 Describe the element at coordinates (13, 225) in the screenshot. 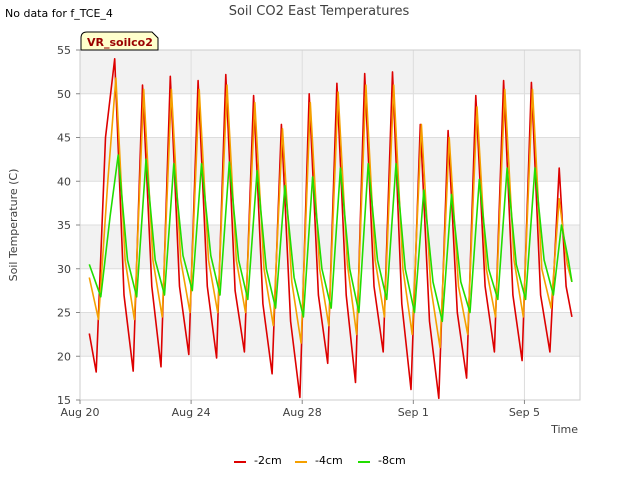

I see `y-axis-label: Soil Temperature (C)` at that location.